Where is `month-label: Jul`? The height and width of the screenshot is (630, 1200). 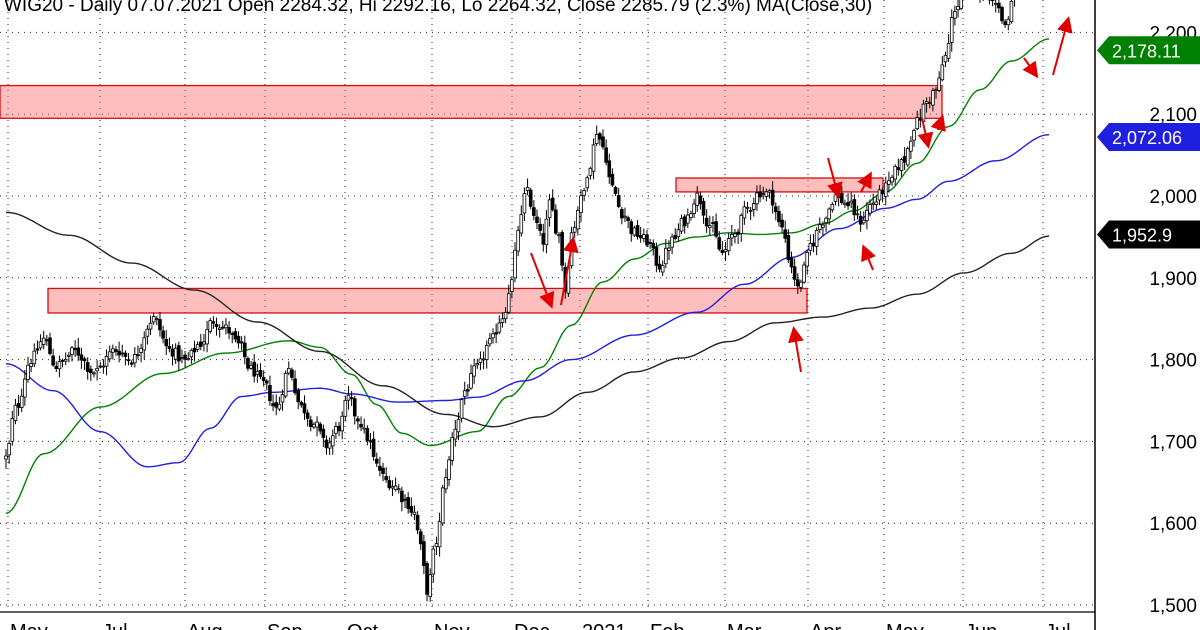
month-label: Jul is located at coordinates (115, 625).